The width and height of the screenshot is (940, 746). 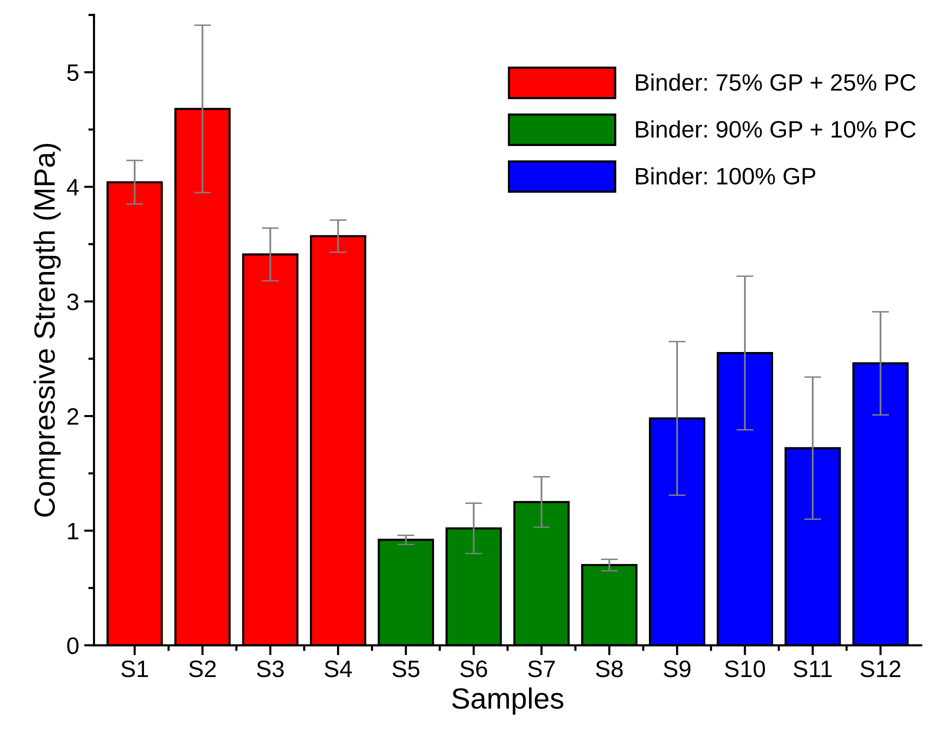 I want to click on y-axis-title: Compressive Strength (MPa), so click(x=47, y=330).